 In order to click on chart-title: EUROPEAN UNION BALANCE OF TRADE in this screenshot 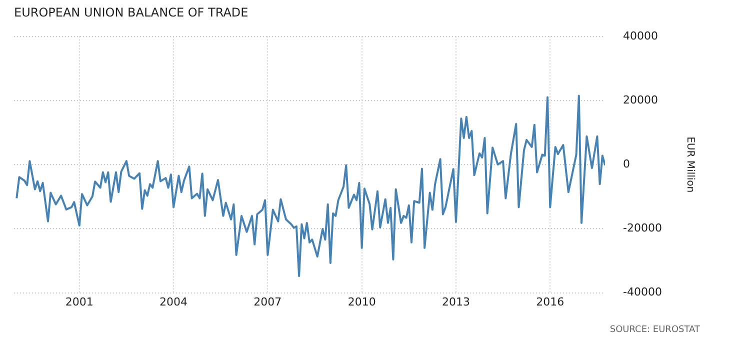, I will do `click(131, 12)`.